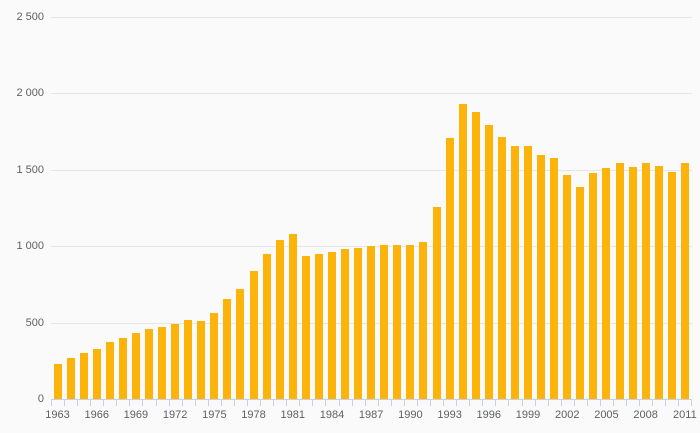  What do you see at coordinates (332, 415) in the screenshot?
I see `x-axis-tick-label: 1984` at bounding box center [332, 415].